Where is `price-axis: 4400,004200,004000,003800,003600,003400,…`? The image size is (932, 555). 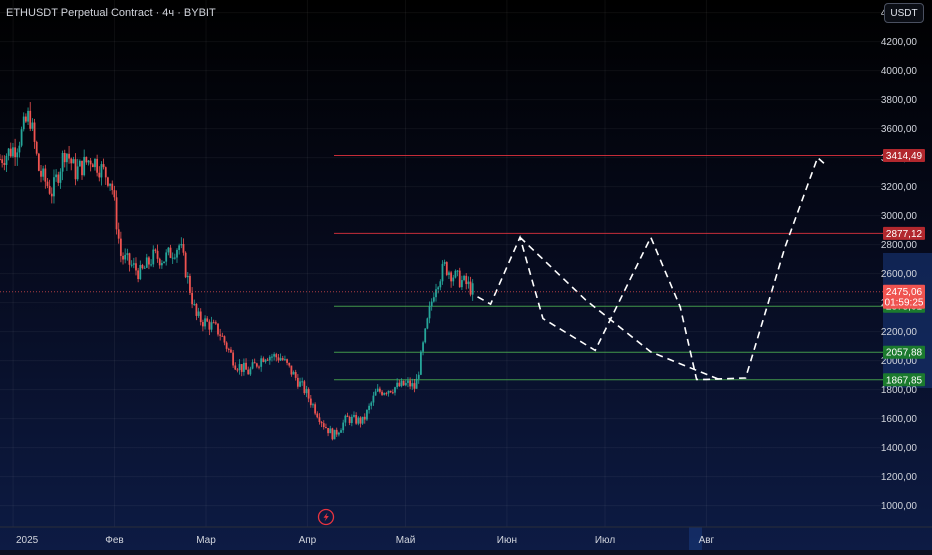
price-axis: 4400,004200,004000,003800,003600,003400,… is located at coordinates (899, 260).